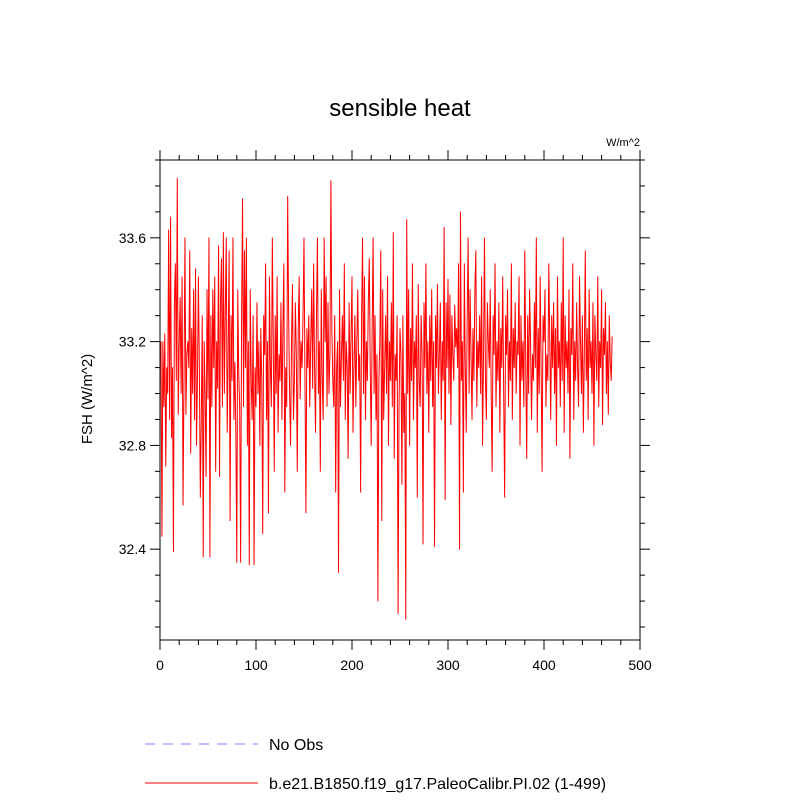 Image resolution: width=800 pixels, height=800 pixels. Describe the element at coordinates (87, 399) in the screenshot. I see `y-axis-label: FSH (W/m^2)` at that location.